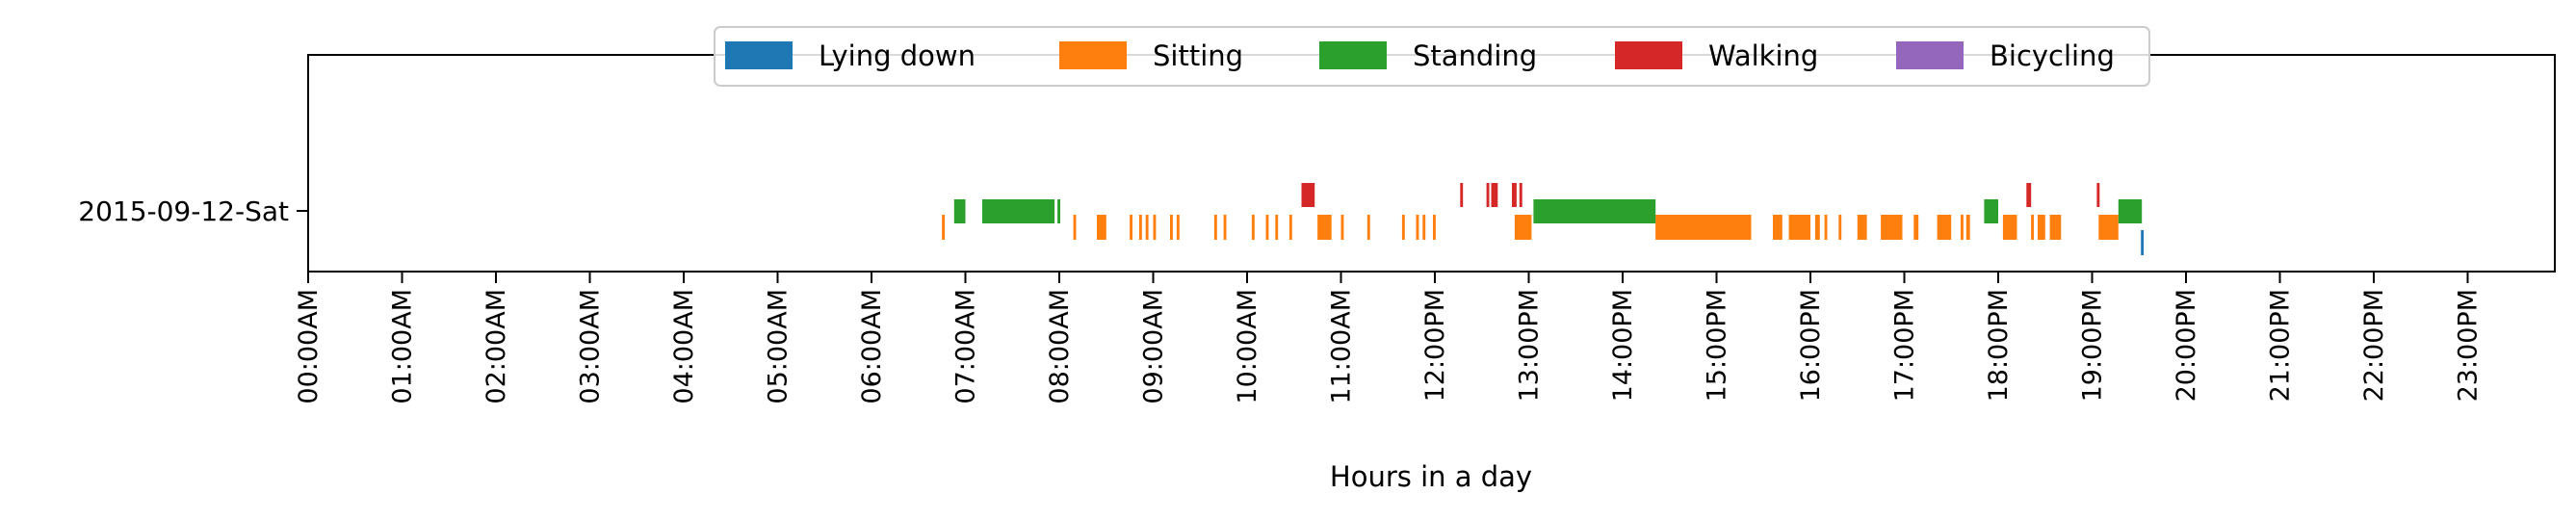 The image size is (2576, 520). What do you see at coordinates (2093, 345) in the screenshot?
I see `x-tick-label: 19:00PM` at bounding box center [2093, 345].